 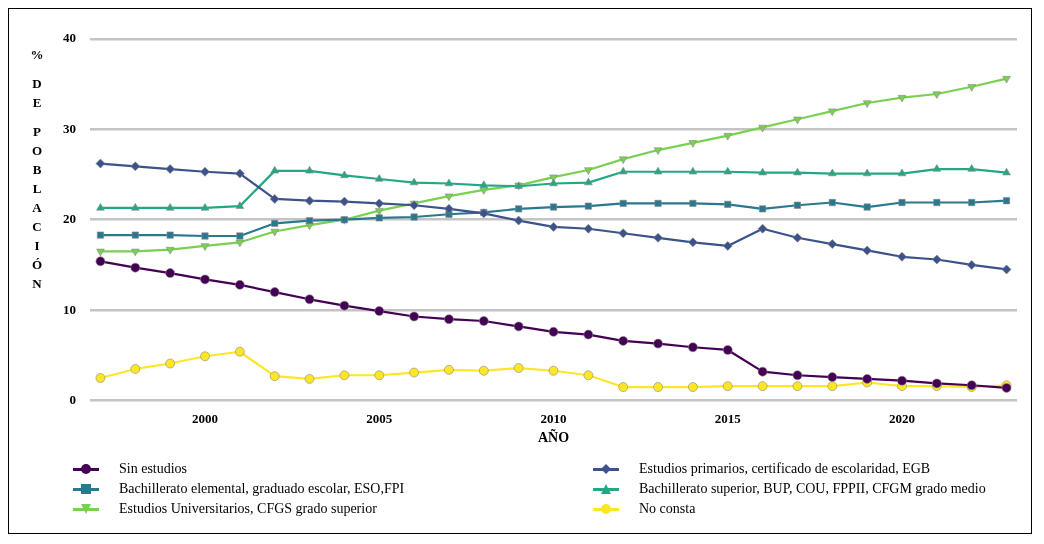 What do you see at coordinates (37, 169) in the screenshot?
I see `text: % DE POBLACIÓN` at bounding box center [37, 169].